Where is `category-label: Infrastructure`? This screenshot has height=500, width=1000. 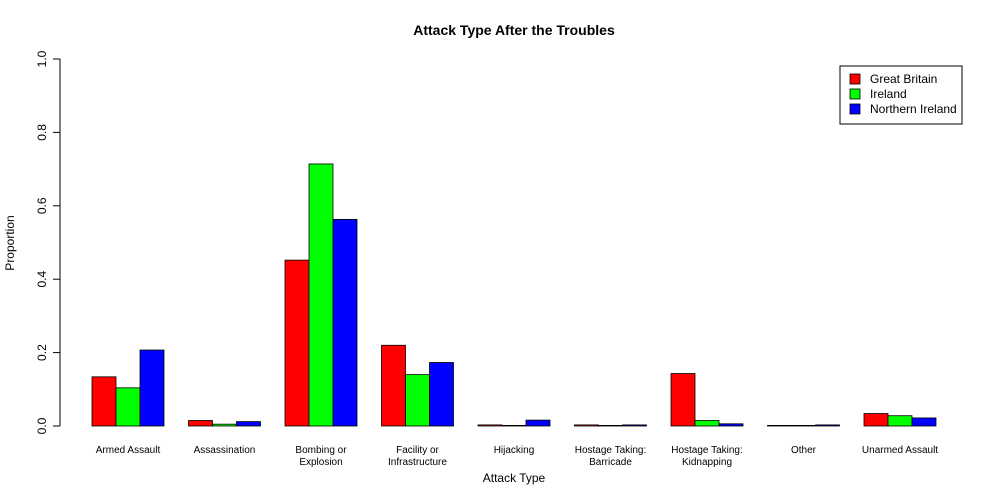
category-label: Infrastructure is located at coordinates (417, 462).